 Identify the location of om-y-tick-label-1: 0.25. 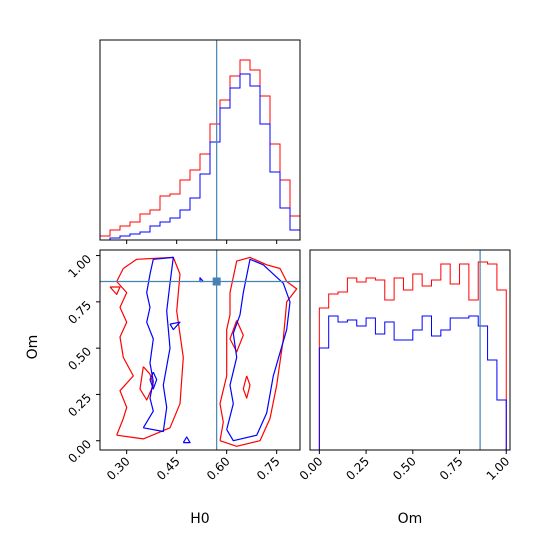
(79, 405).